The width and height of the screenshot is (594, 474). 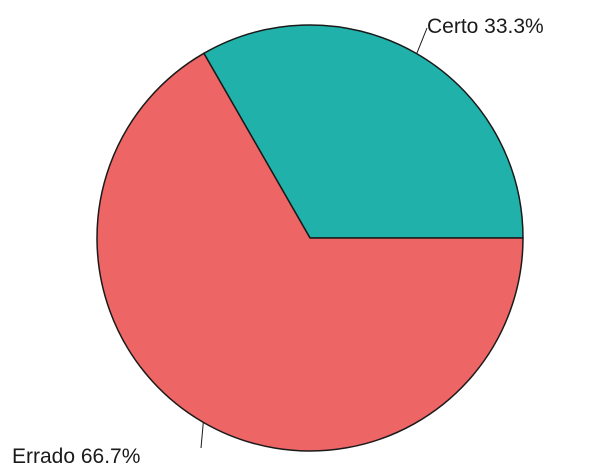 What do you see at coordinates (76, 456) in the screenshot?
I see `slice-label-errado: Errado 66.7%` at bounding box center [76, 456].